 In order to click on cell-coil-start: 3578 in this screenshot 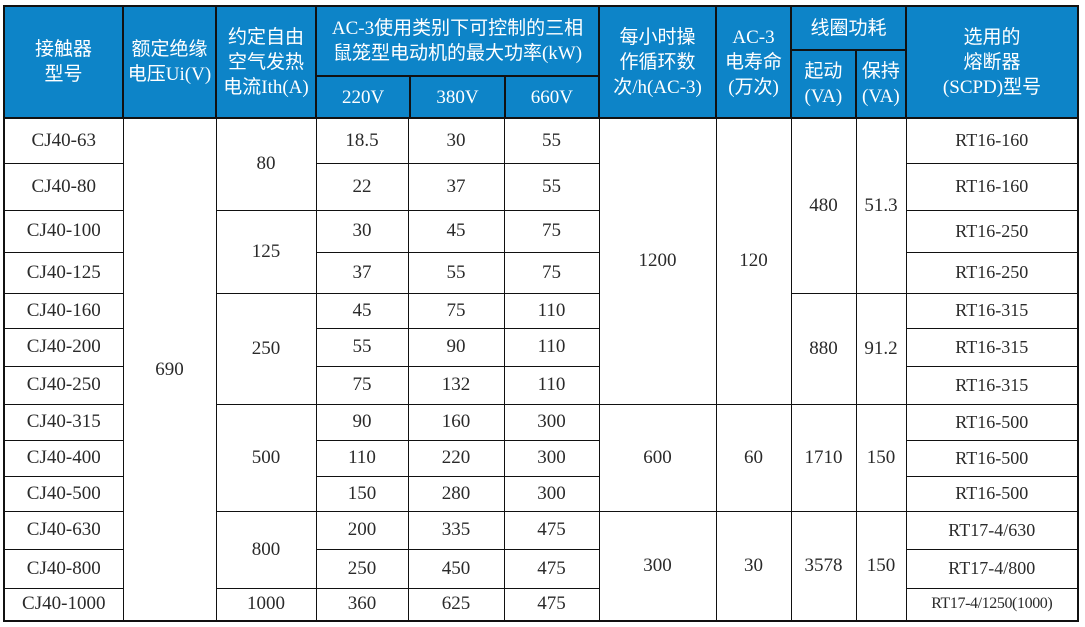, I will do `click(823, 566)`.